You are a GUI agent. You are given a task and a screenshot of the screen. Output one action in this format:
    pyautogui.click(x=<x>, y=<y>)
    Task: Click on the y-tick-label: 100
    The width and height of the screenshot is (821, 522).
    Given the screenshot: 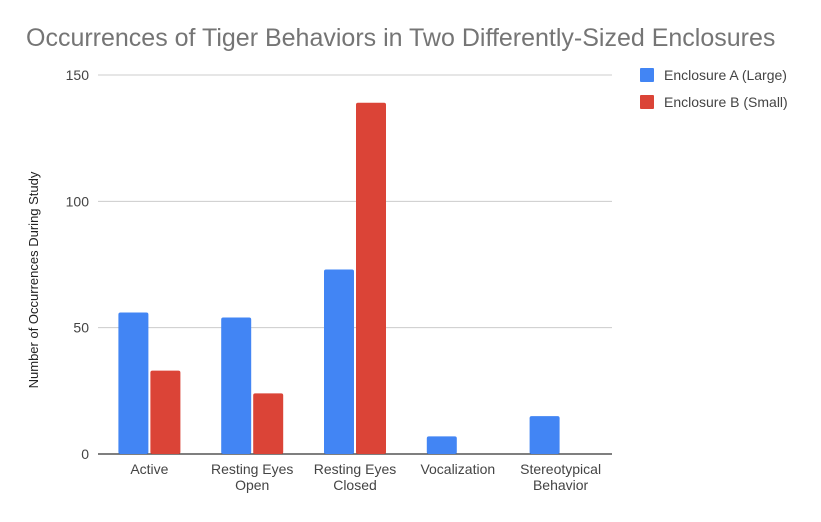 What is the action you would take?
    pyautogui.click(x=78, y=201)
    